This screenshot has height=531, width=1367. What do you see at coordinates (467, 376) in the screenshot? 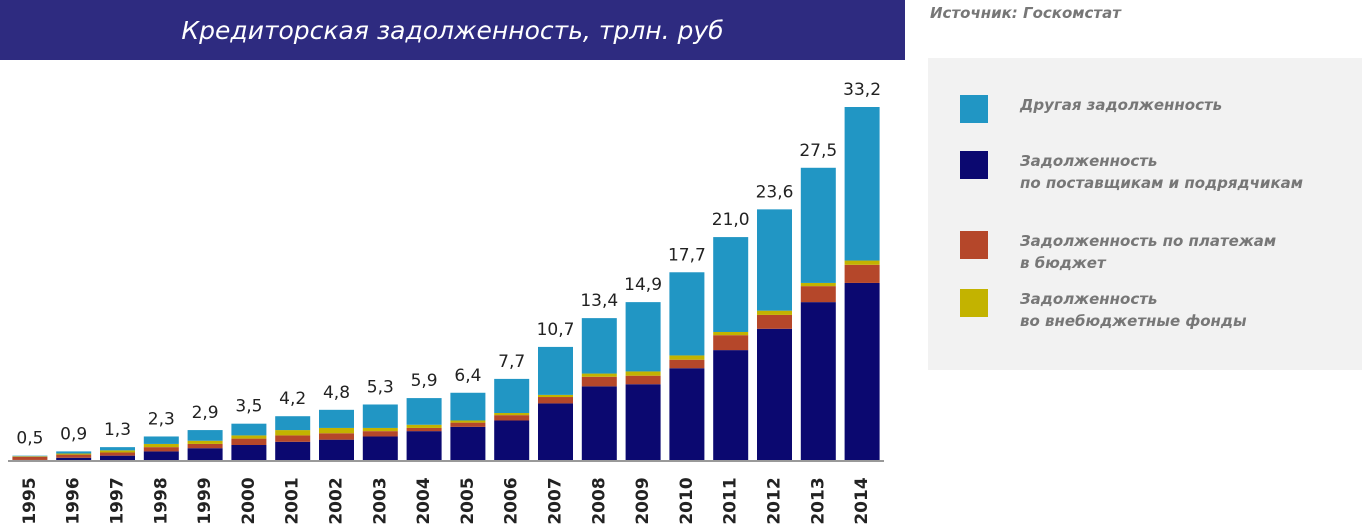
I see `total-label: 6,4` at bounding box center [467, 376].